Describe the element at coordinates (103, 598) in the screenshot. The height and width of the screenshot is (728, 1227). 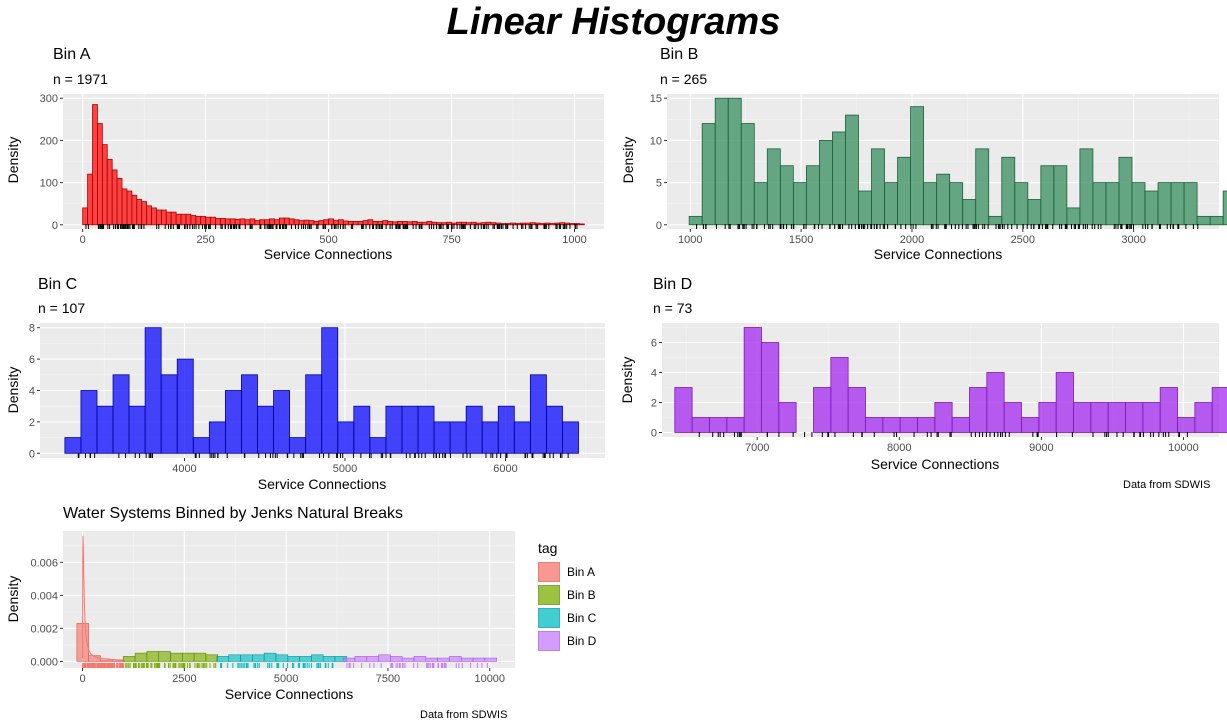
I see `density-curve` at that location.